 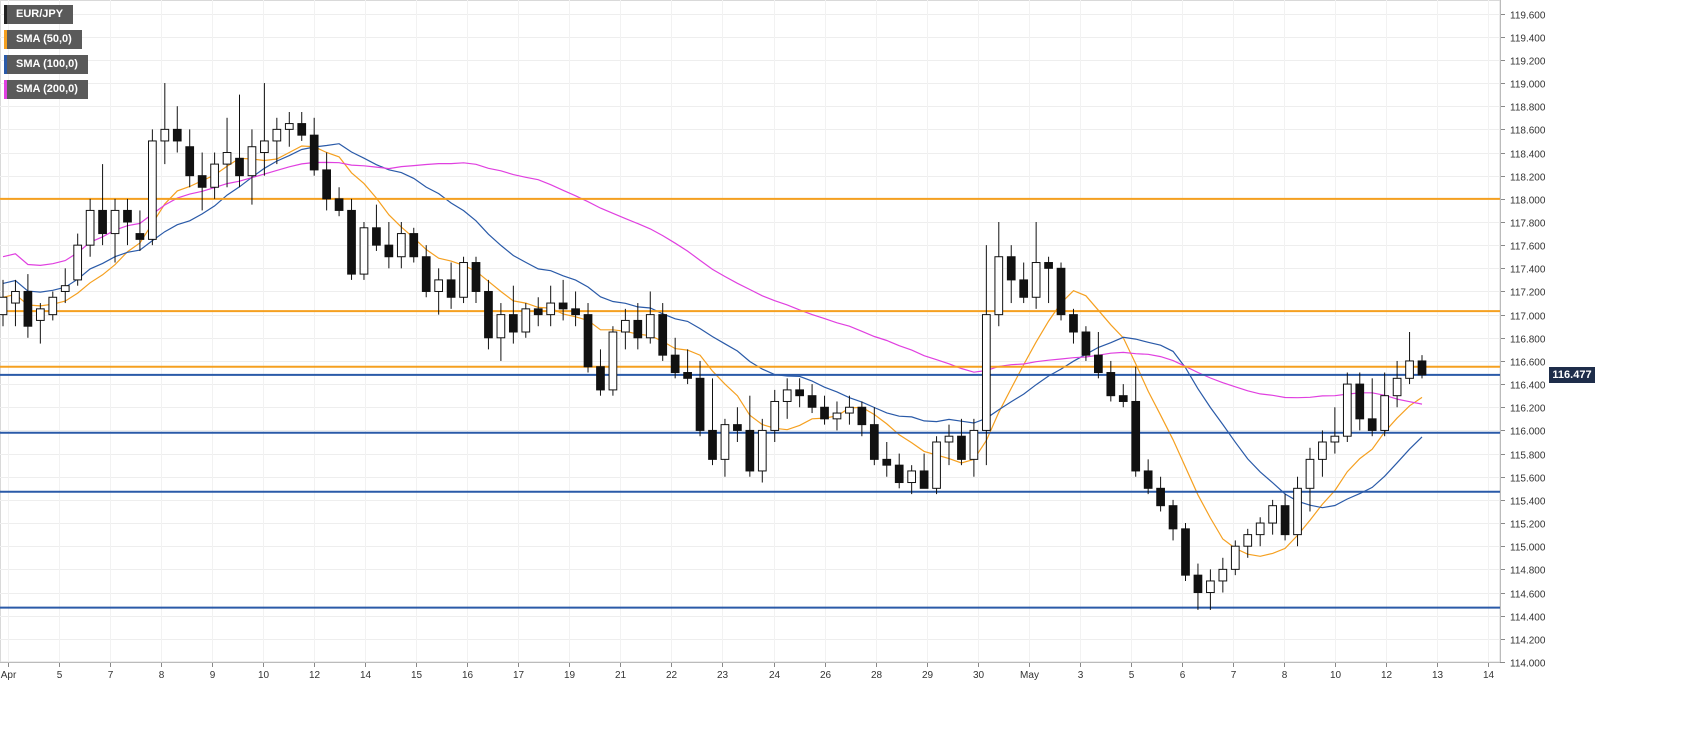 What do you see at coordinates (1528, 456) in the screenshot?
I see `y-tick-label: 115.800` at bounding box center [1528, 456].